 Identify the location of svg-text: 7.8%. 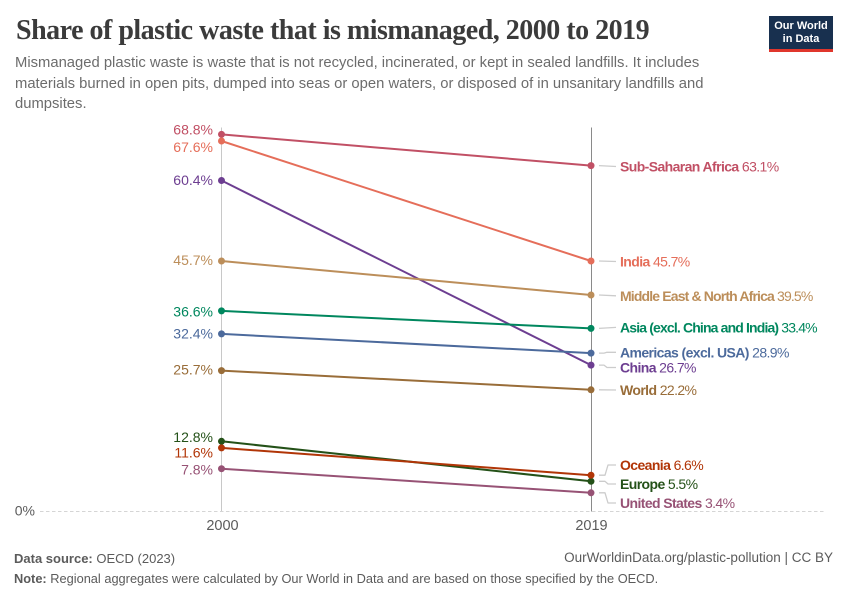
(197, 469).